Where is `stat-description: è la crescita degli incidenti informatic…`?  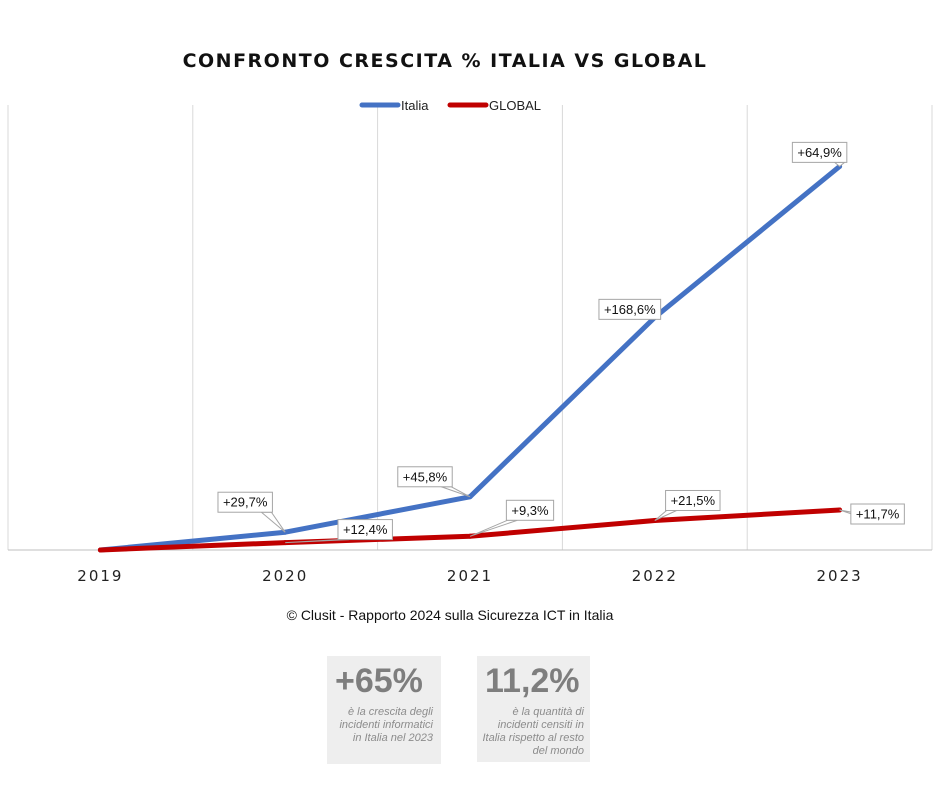
stat-description: è la crescita degli incidenti informatic… is located at coordinates (386, 725).